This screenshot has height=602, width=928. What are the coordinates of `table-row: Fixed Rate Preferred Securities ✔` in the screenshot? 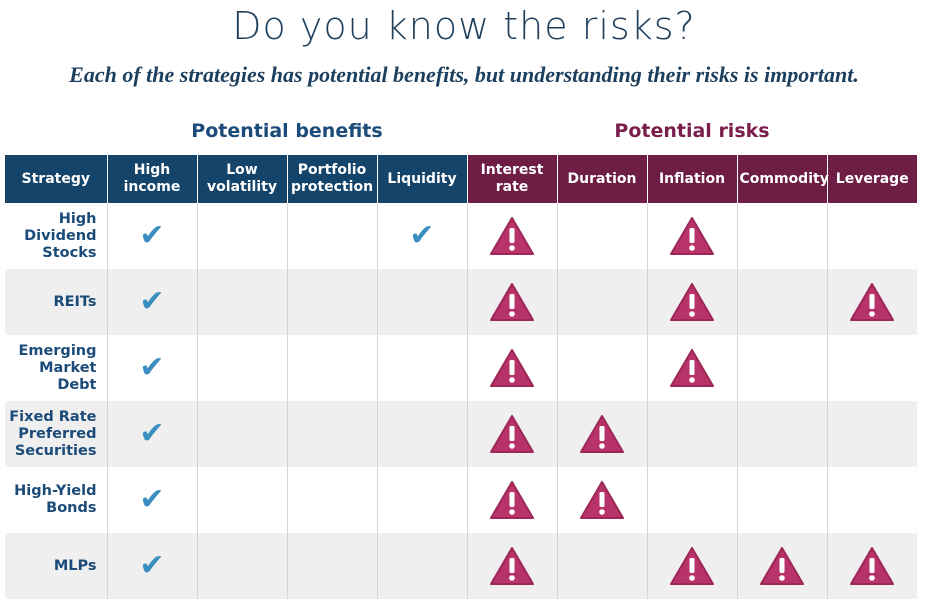 It's located at (461, 434).